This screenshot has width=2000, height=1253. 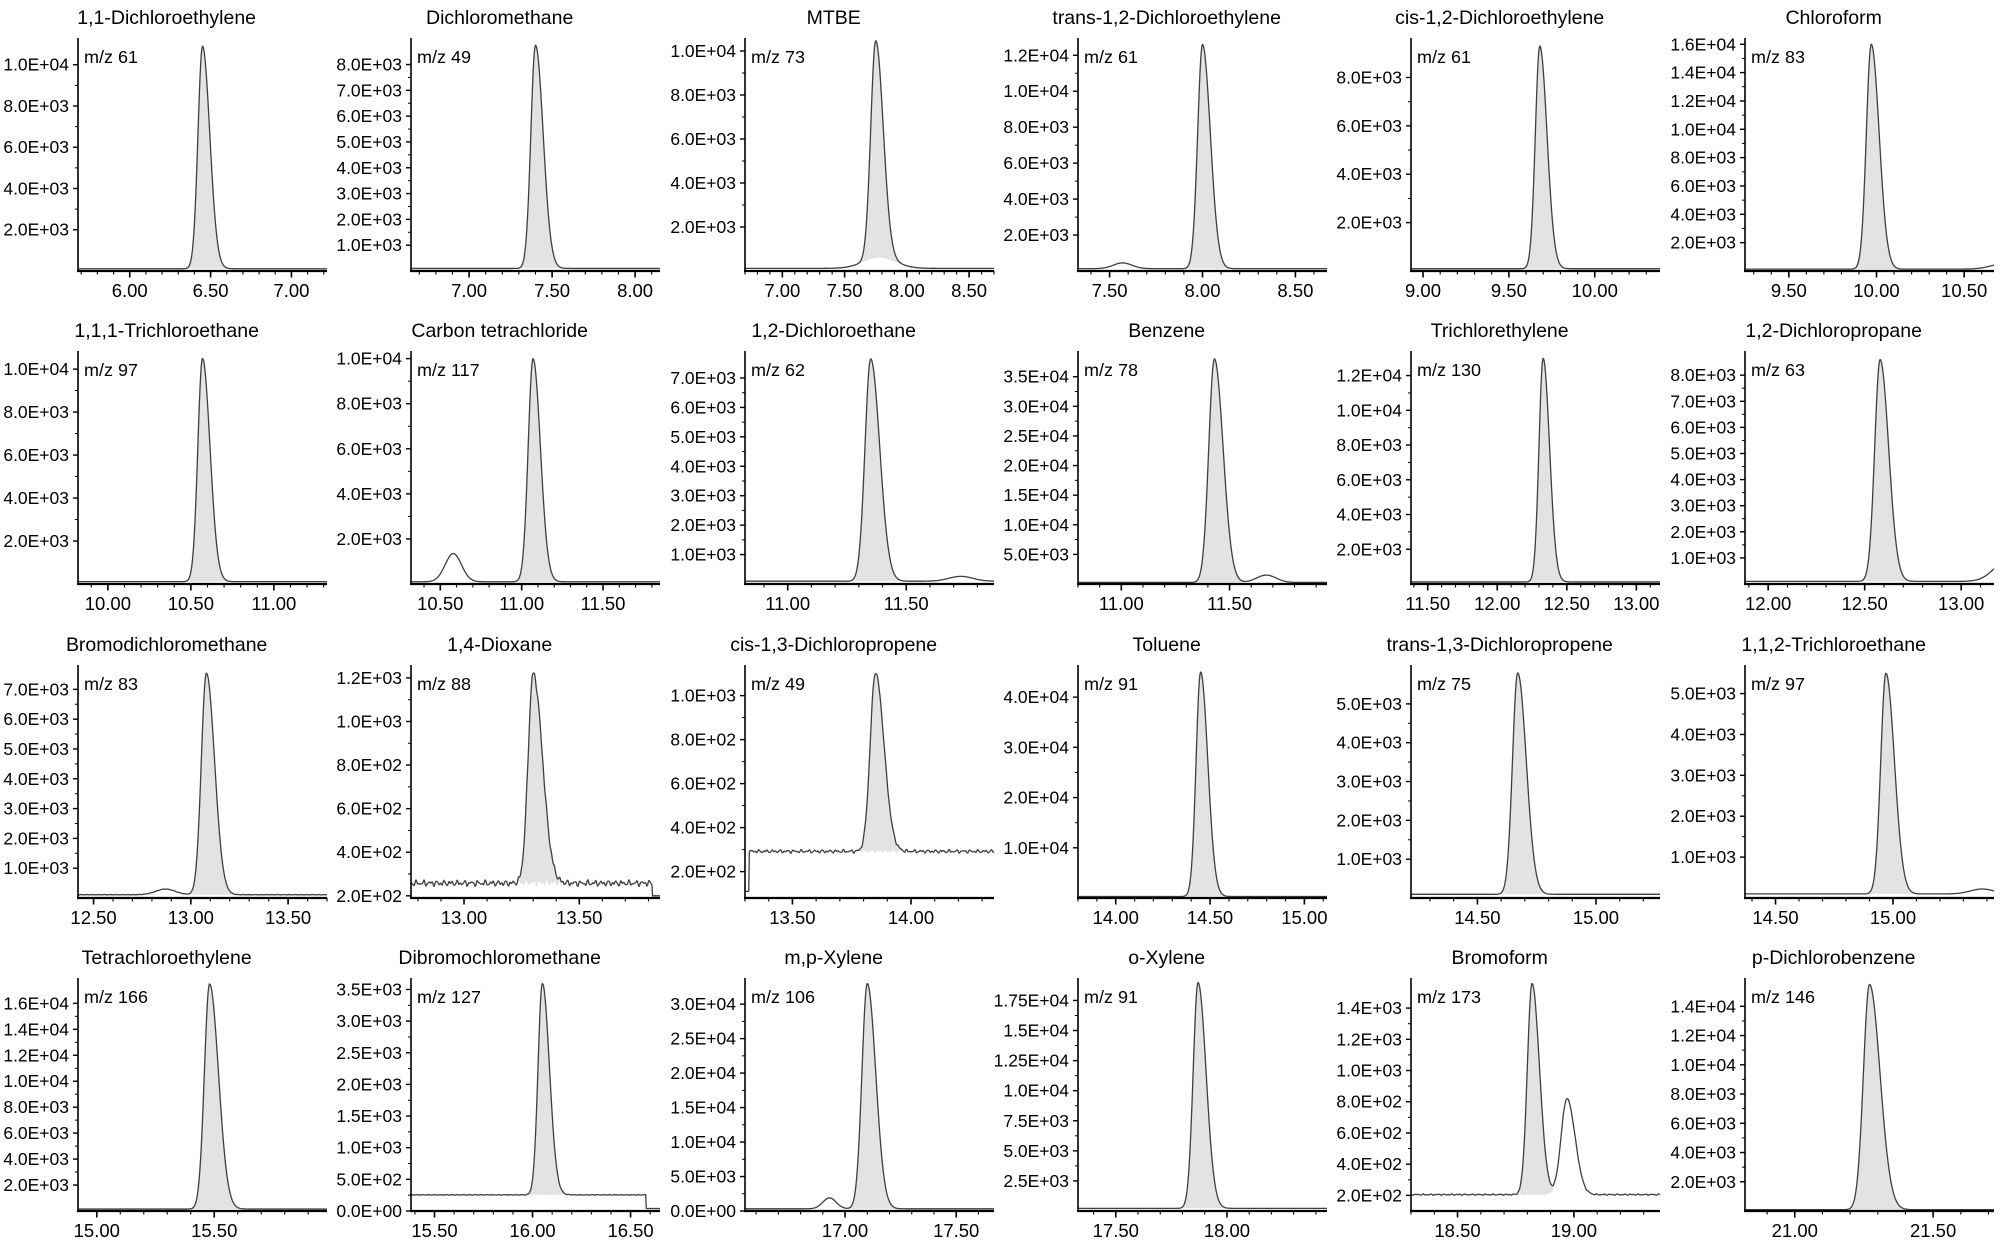 I want to click on y-tick-label: 3.5E+03, so click(x=370, y=989).